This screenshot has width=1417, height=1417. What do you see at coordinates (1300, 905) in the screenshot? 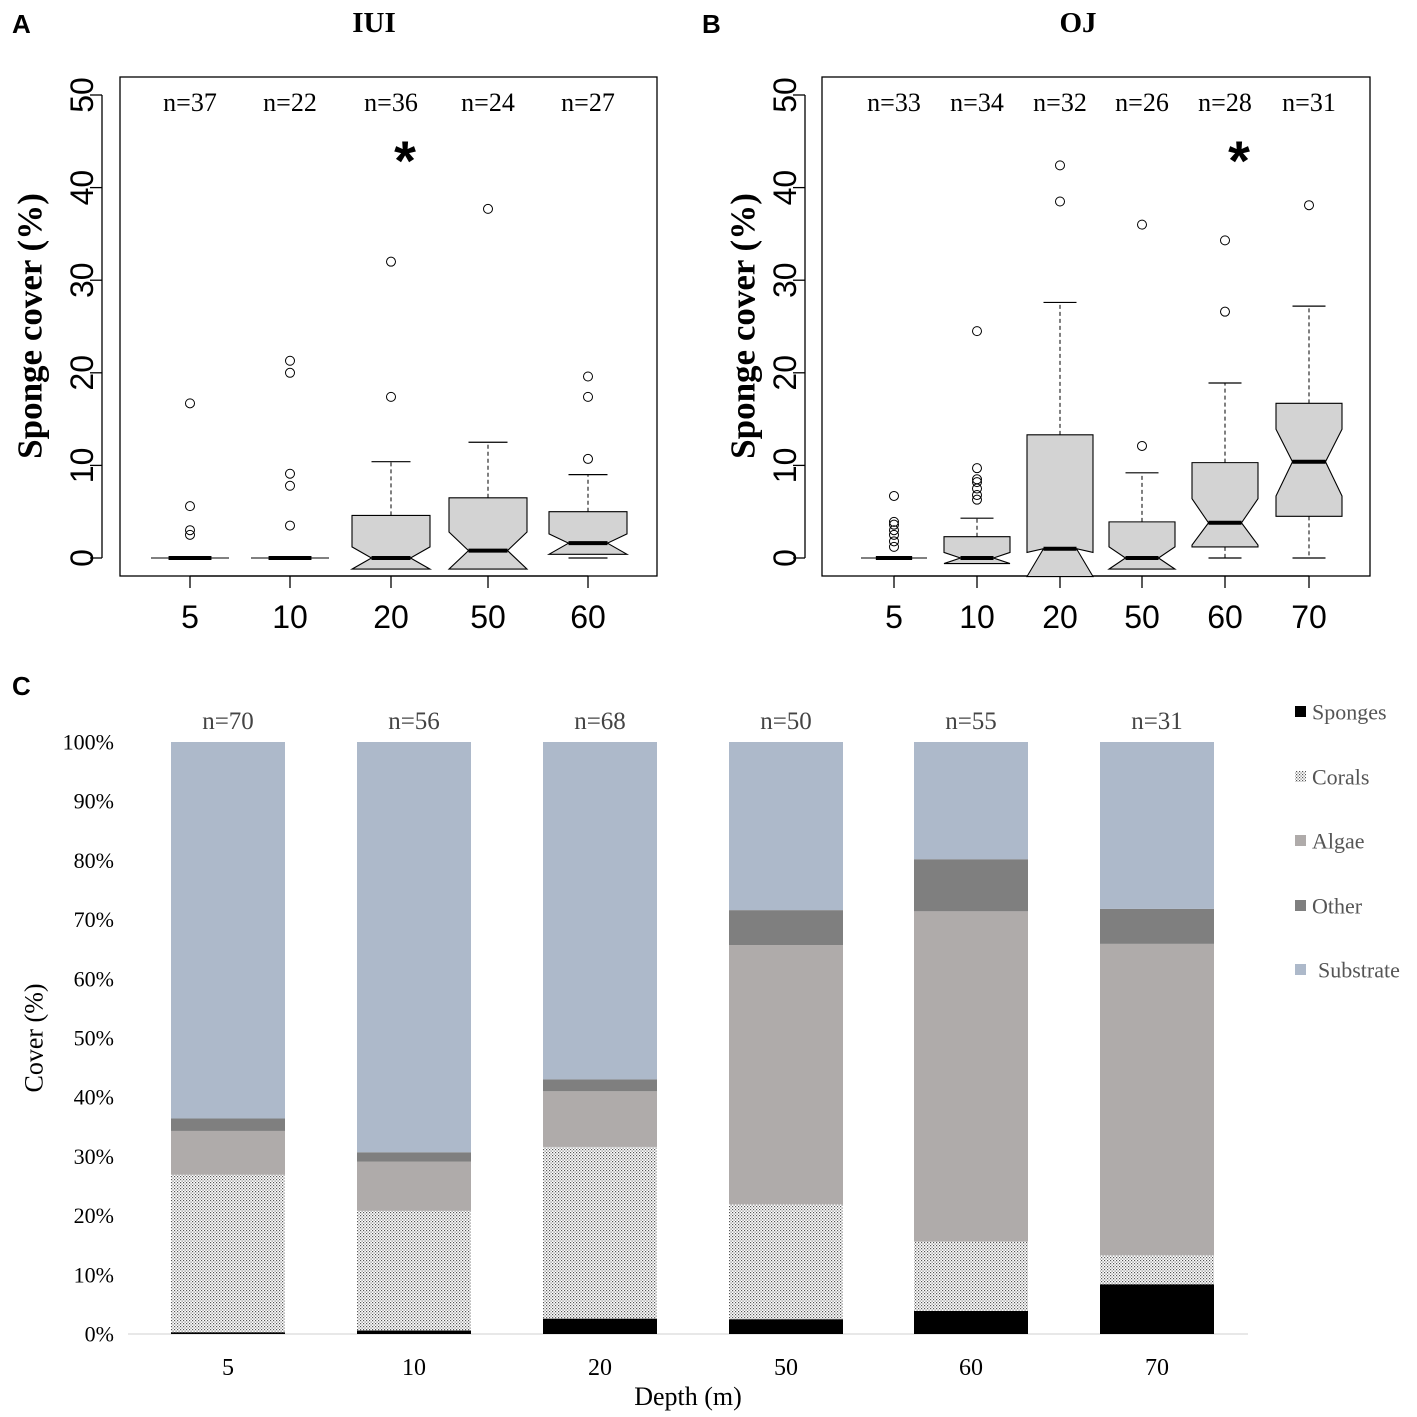
I see `legend-swatch-other` at bounding box center [1300, 905].